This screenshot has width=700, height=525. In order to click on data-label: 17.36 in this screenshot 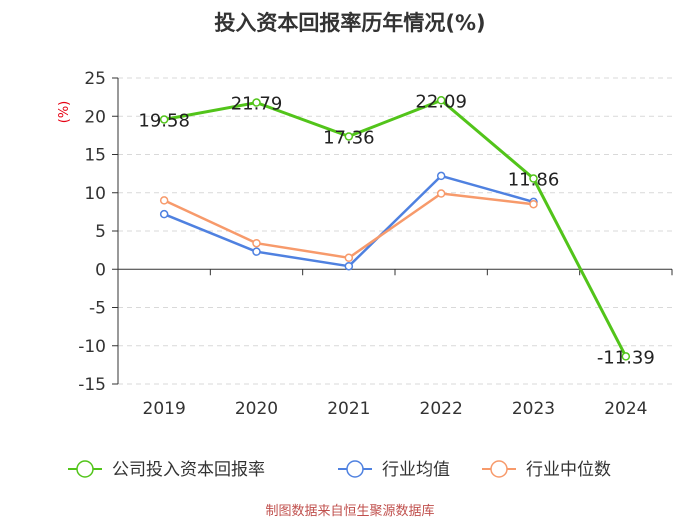, I will do `click(349, 137)`.